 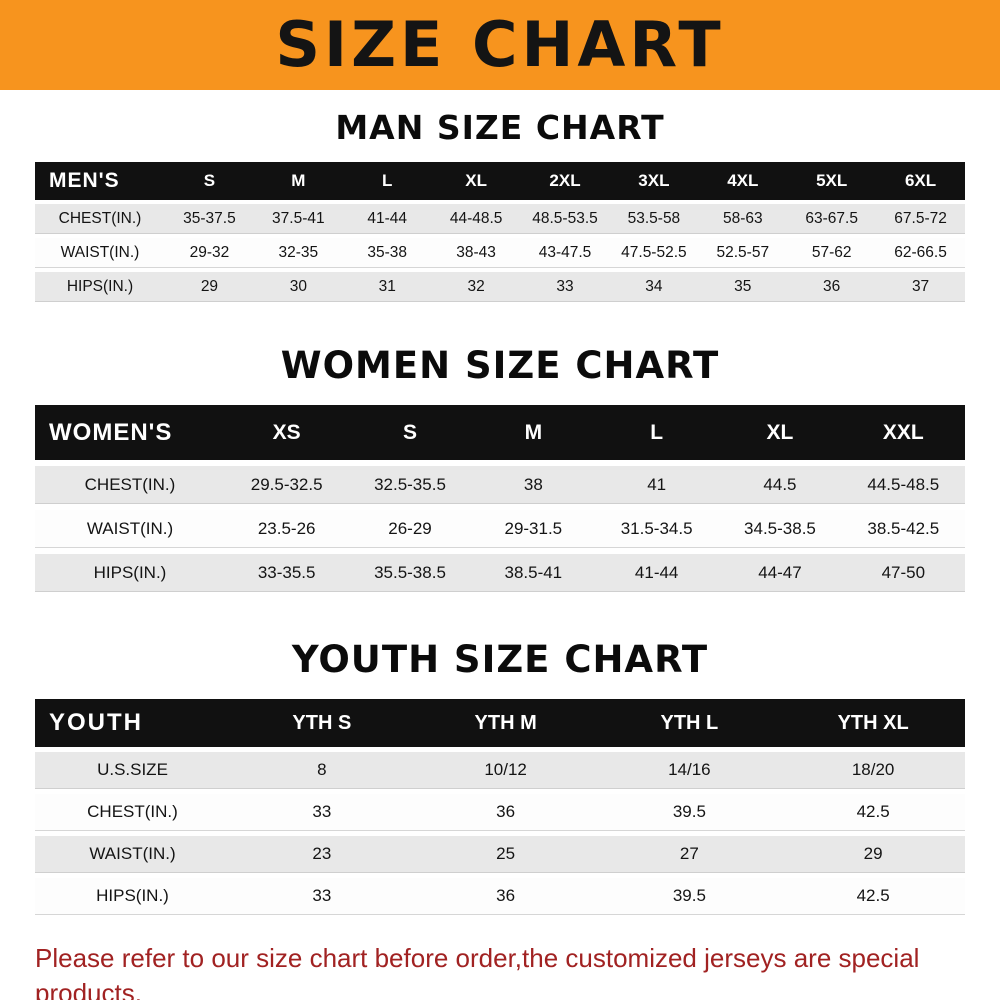 I want to click on size-value: 26-29, so click(x=410, y=528).